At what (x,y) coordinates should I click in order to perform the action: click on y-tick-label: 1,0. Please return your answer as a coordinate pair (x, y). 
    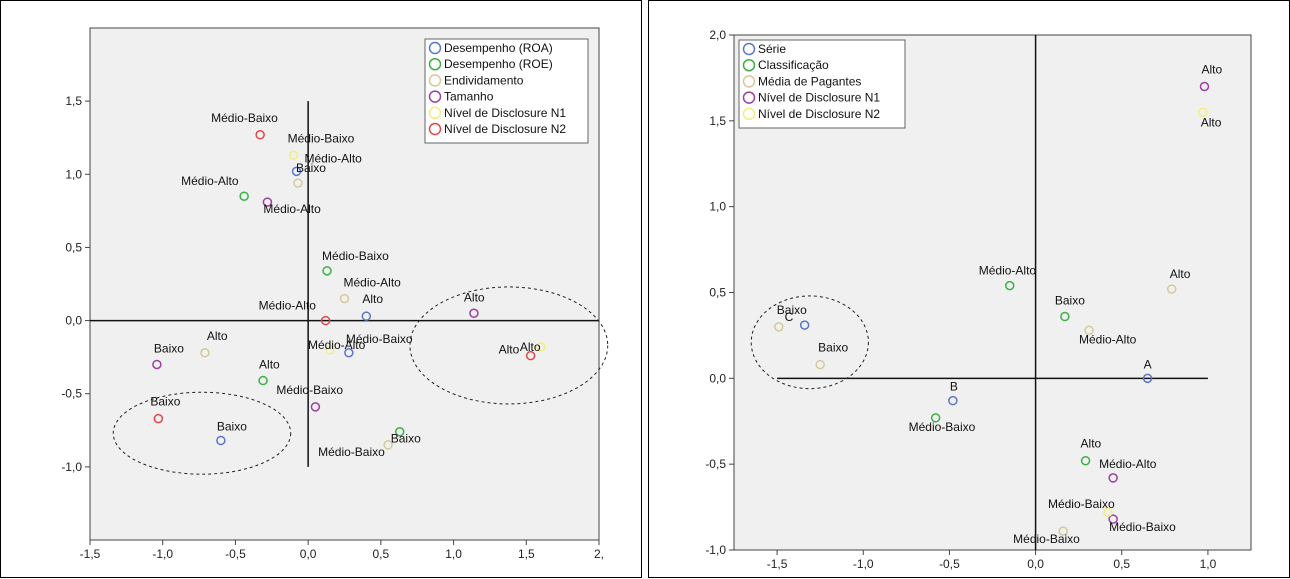
    Looking at the image, I should click on (73, 174).